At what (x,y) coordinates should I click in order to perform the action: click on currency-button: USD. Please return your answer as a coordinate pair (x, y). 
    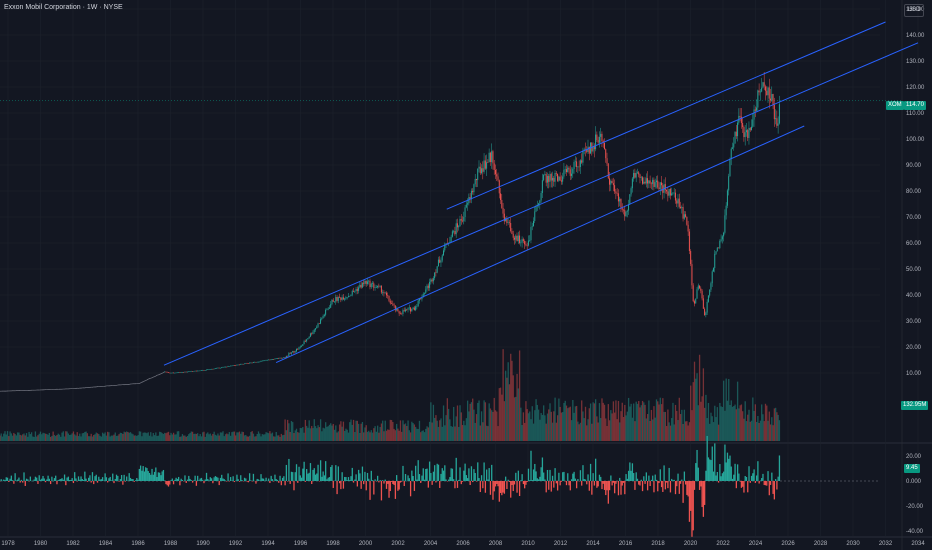
    Looking at the image, I should click on (914, 10).